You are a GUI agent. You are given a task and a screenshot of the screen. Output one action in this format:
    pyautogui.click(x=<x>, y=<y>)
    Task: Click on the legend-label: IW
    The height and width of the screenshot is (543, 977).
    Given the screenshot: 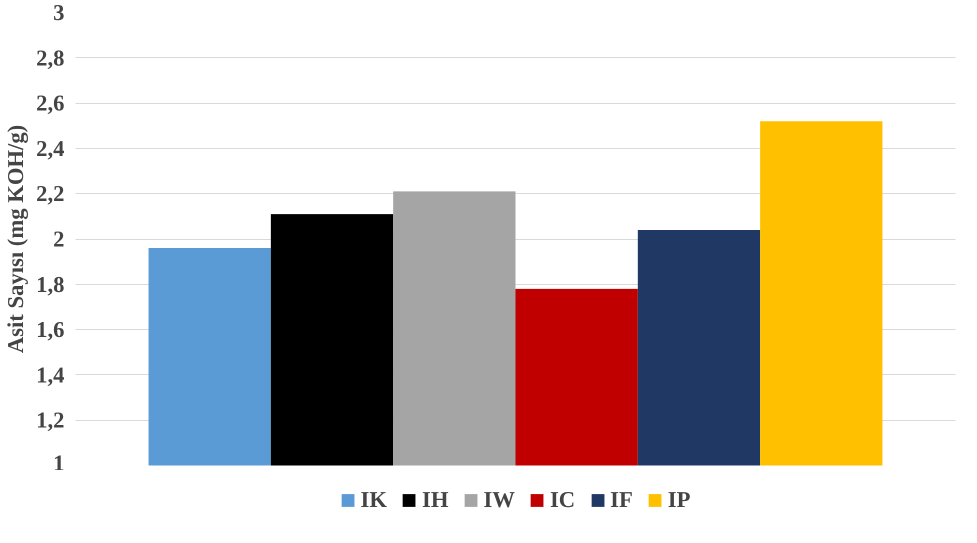 What is the action you would take?
    pyautogui.click(x=499, y=500)
    